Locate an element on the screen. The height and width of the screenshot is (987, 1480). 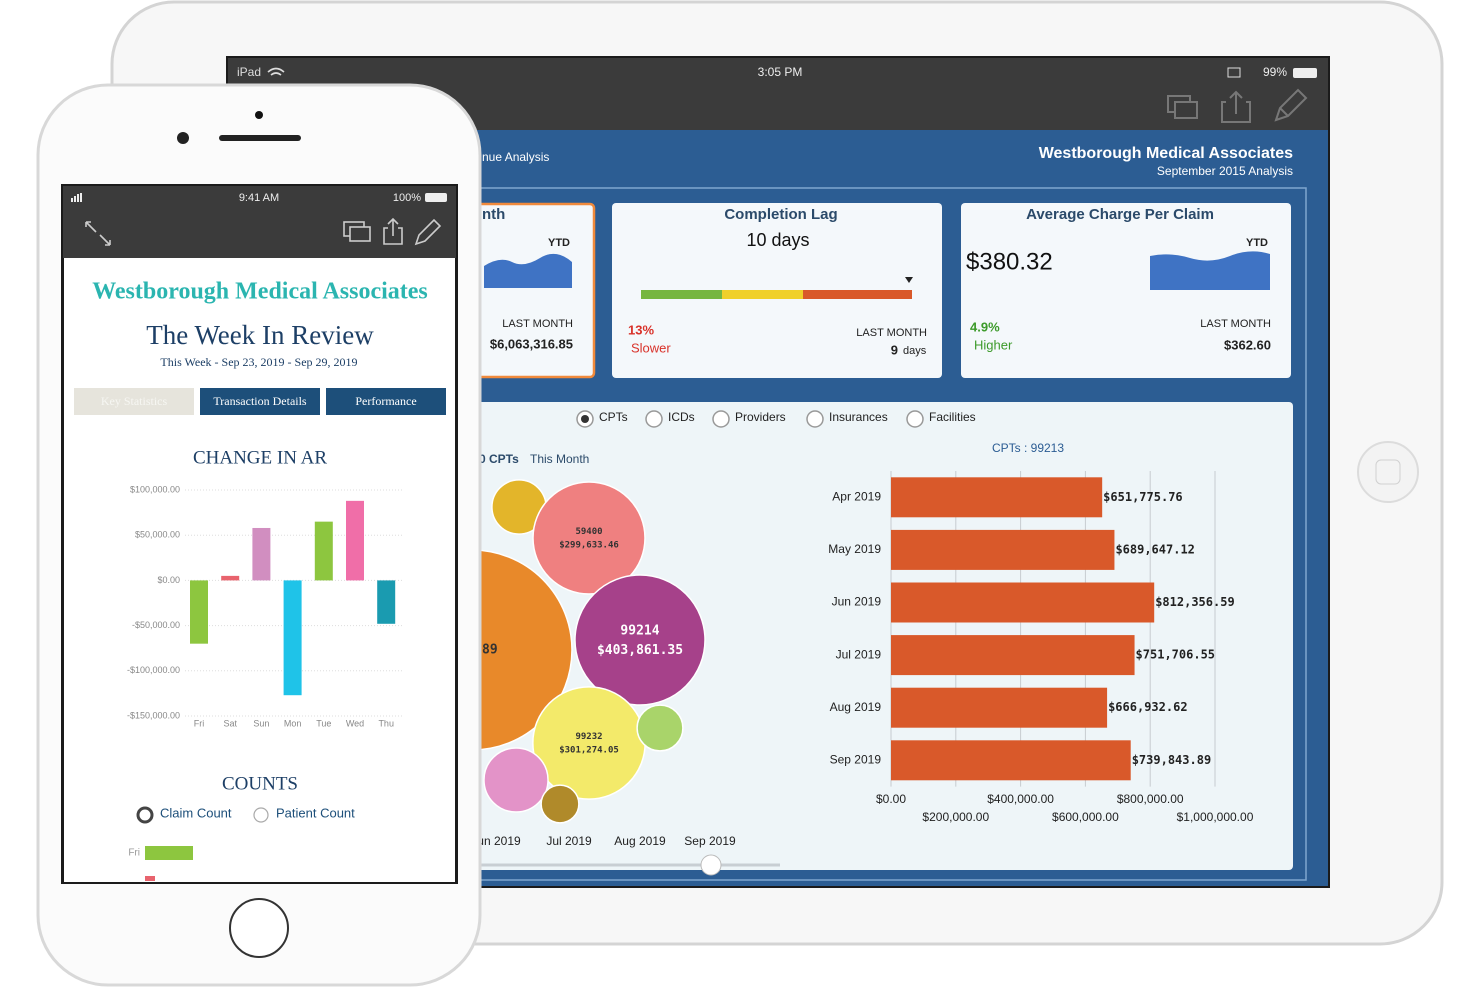
tab-label: Performance is located at coordinates (385, 401).